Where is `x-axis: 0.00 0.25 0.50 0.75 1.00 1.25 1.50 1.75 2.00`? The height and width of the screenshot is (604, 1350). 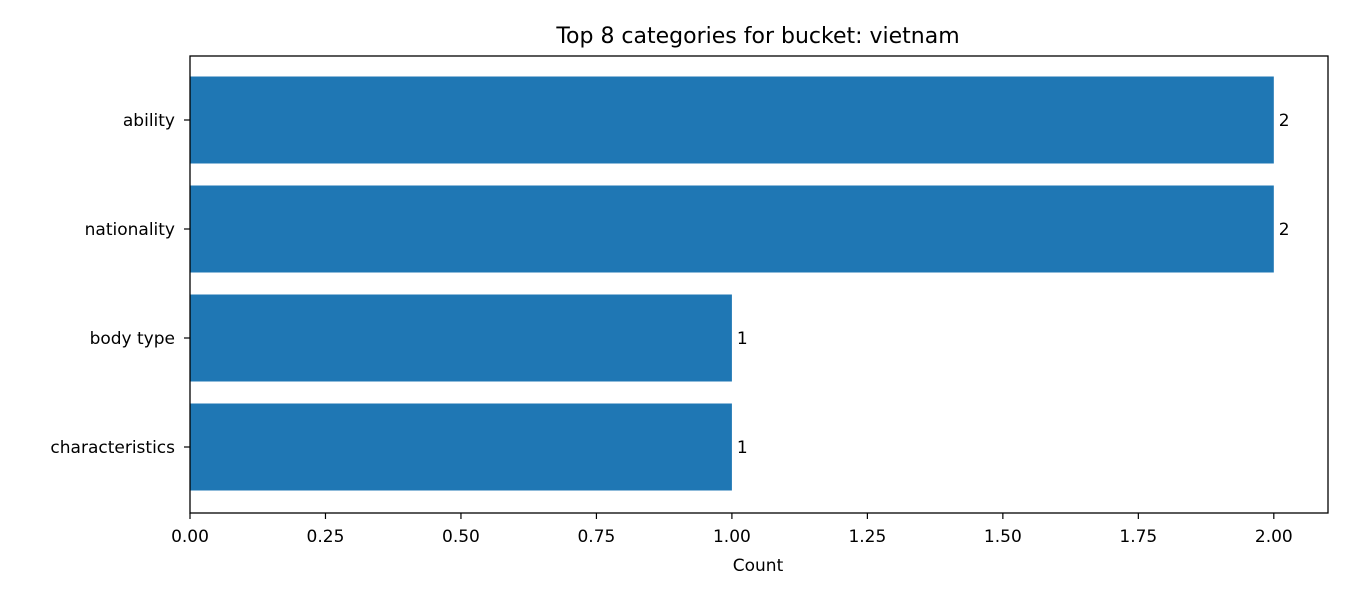
x-axis: 0.00 0.25 0.50 0.75 1.00 1.25 1.50 1.75 2.00 is located at coordinates (732, 530).